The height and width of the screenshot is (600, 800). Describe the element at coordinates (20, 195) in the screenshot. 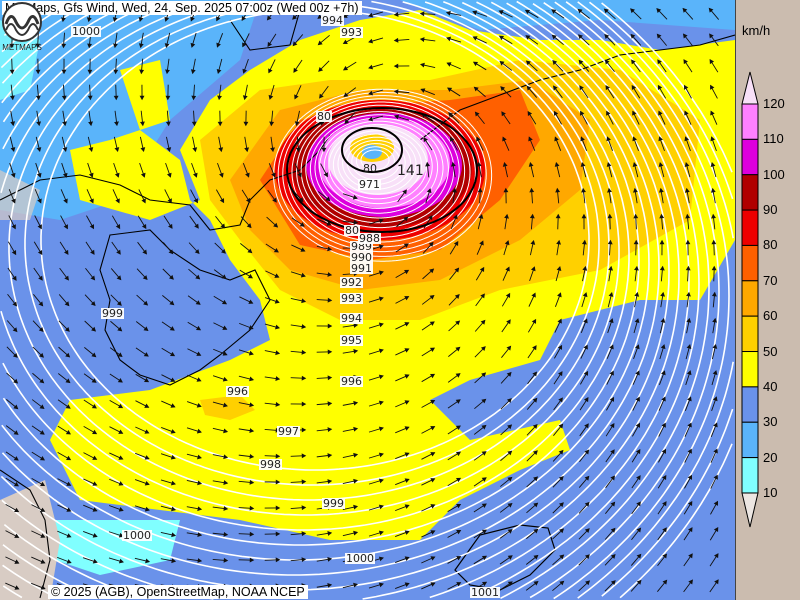

I see `land-gray` at that location.